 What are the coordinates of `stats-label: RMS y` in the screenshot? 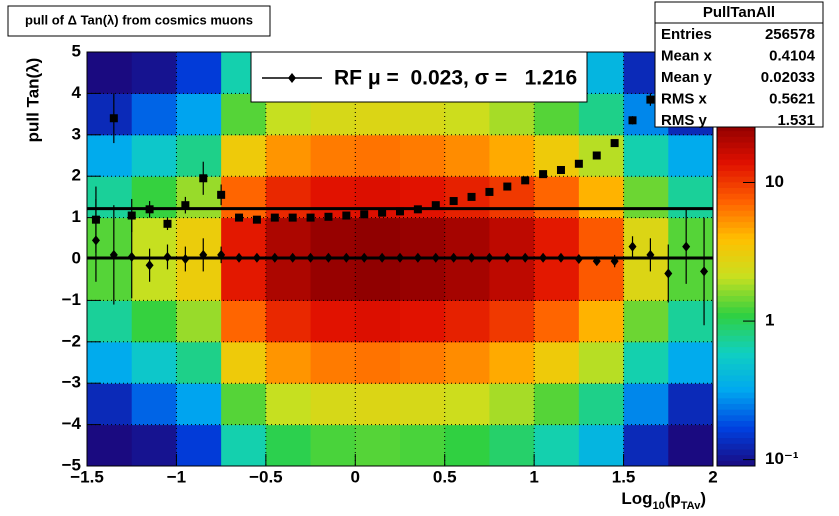 It's located at (684, 120).